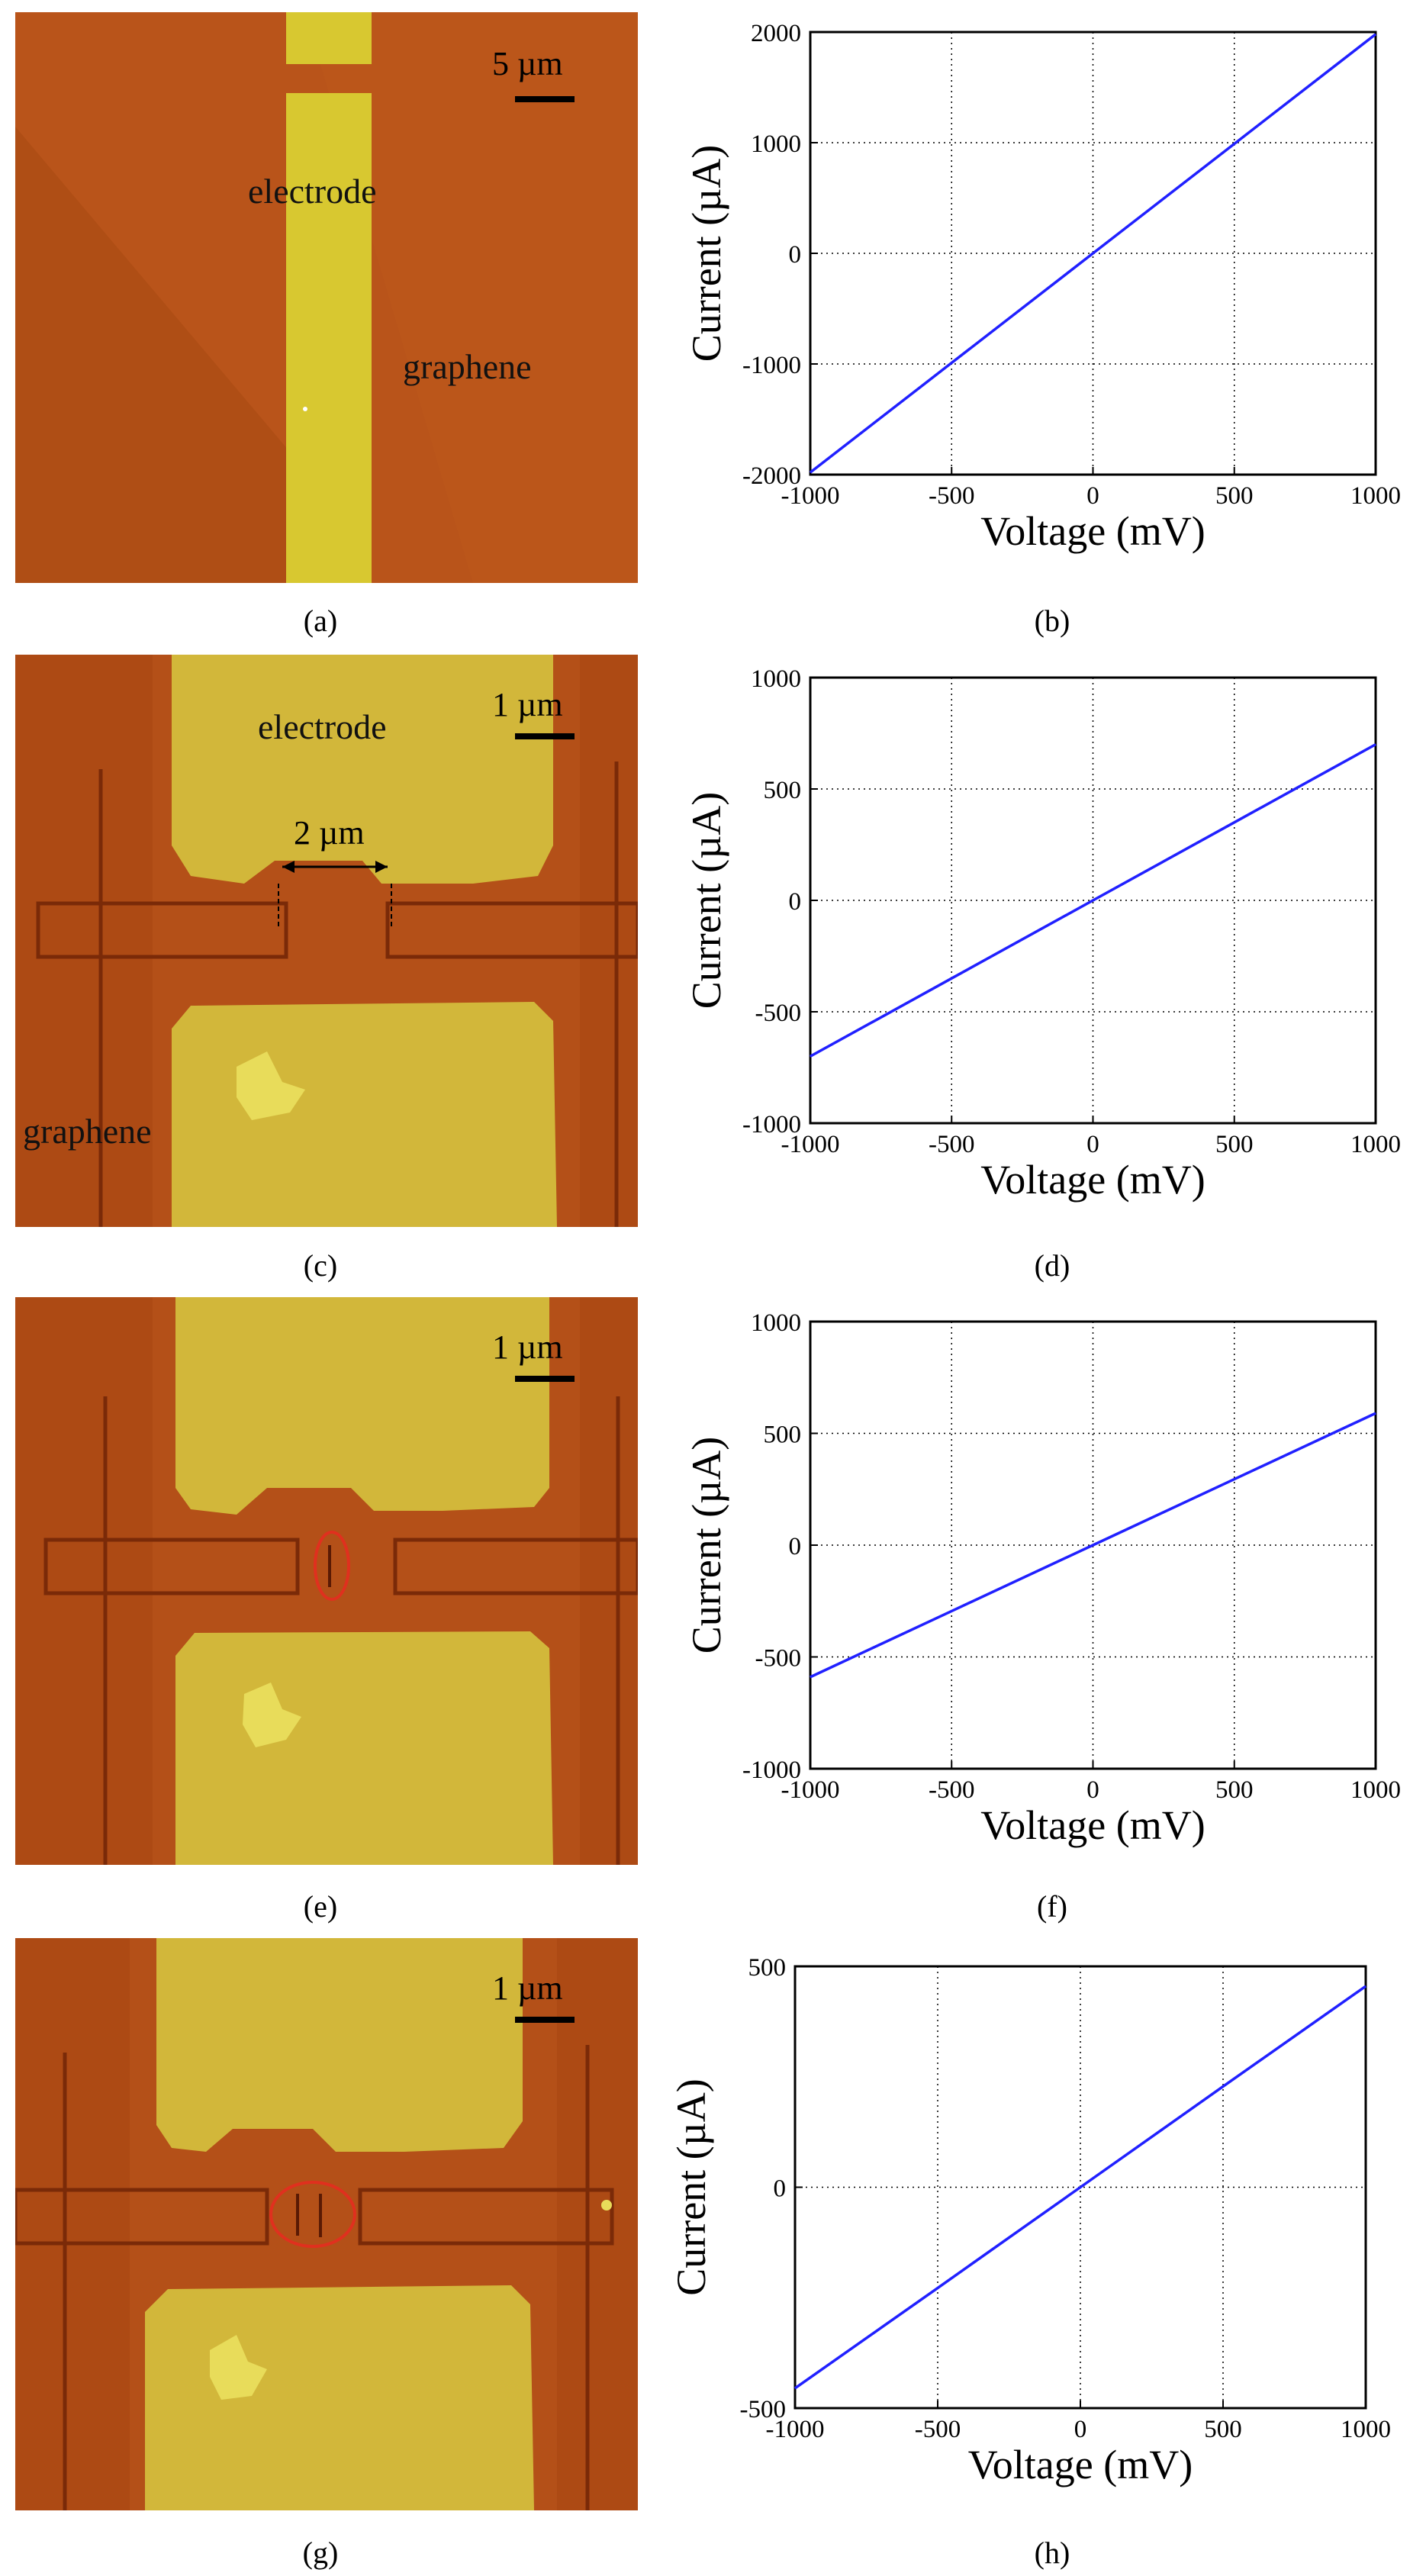 This screenshot has width=1426, height=2576. Describe the element at coordinates (795, 902) in the screenshot. I see `chart-d-y-tick-label: 0` at that location.